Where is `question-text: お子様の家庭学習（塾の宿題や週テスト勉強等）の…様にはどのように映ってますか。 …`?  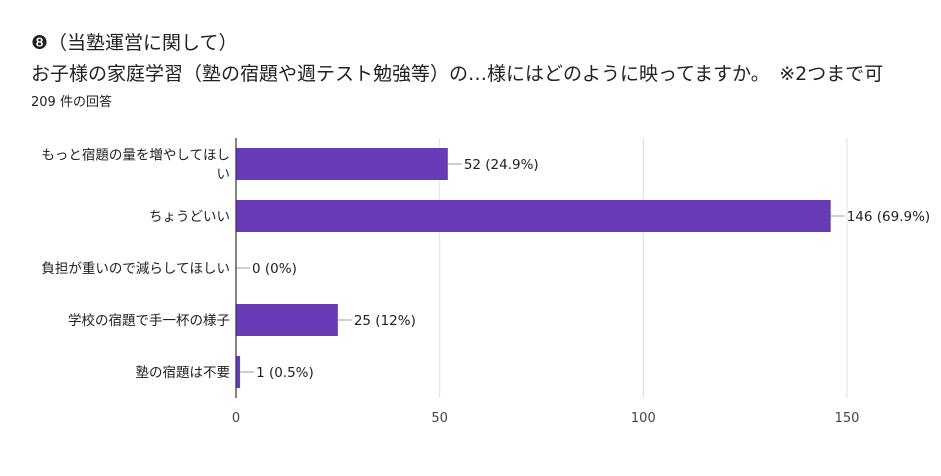 question-text: お子様の家庭学習（塾の宿題や週テスト勉強等）の…様にはどのように映ってますか。 … is located at coordinates (457, 74).